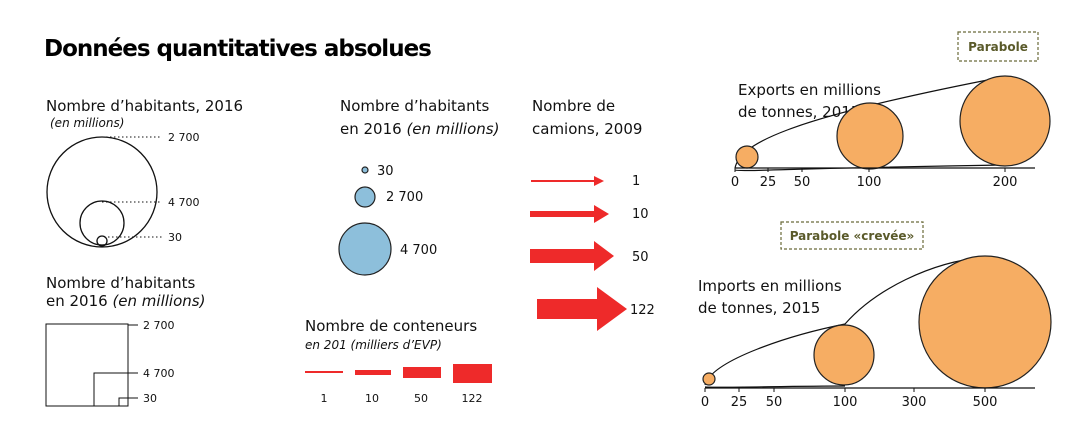 The width and height of the screenshot is (1081, 440). Describe the element at coordinates (985, 402) in the screenshot. I see `imports-tick-label: 500` at that location.